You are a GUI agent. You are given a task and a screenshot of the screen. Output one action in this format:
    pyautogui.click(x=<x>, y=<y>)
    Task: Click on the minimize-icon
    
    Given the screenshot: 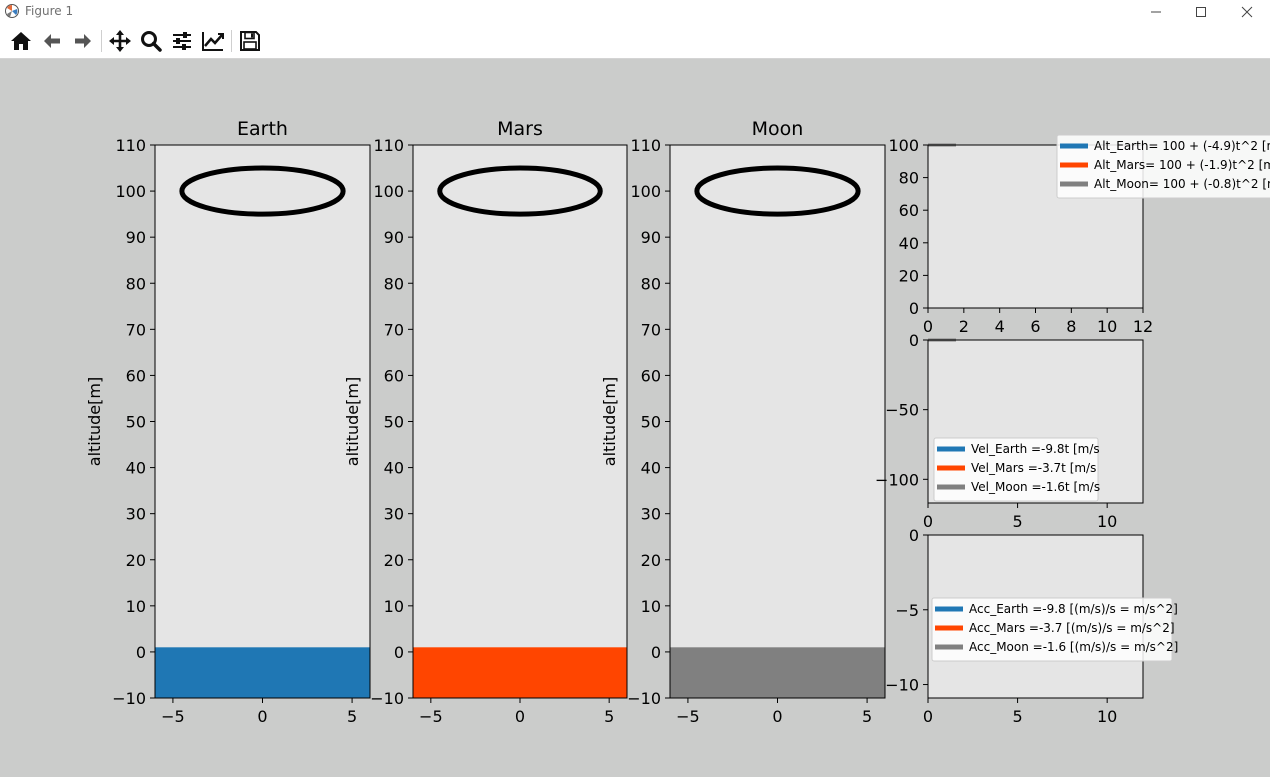 What is the action you would take?
    pyautogui.click(x=1156, y=12)
    